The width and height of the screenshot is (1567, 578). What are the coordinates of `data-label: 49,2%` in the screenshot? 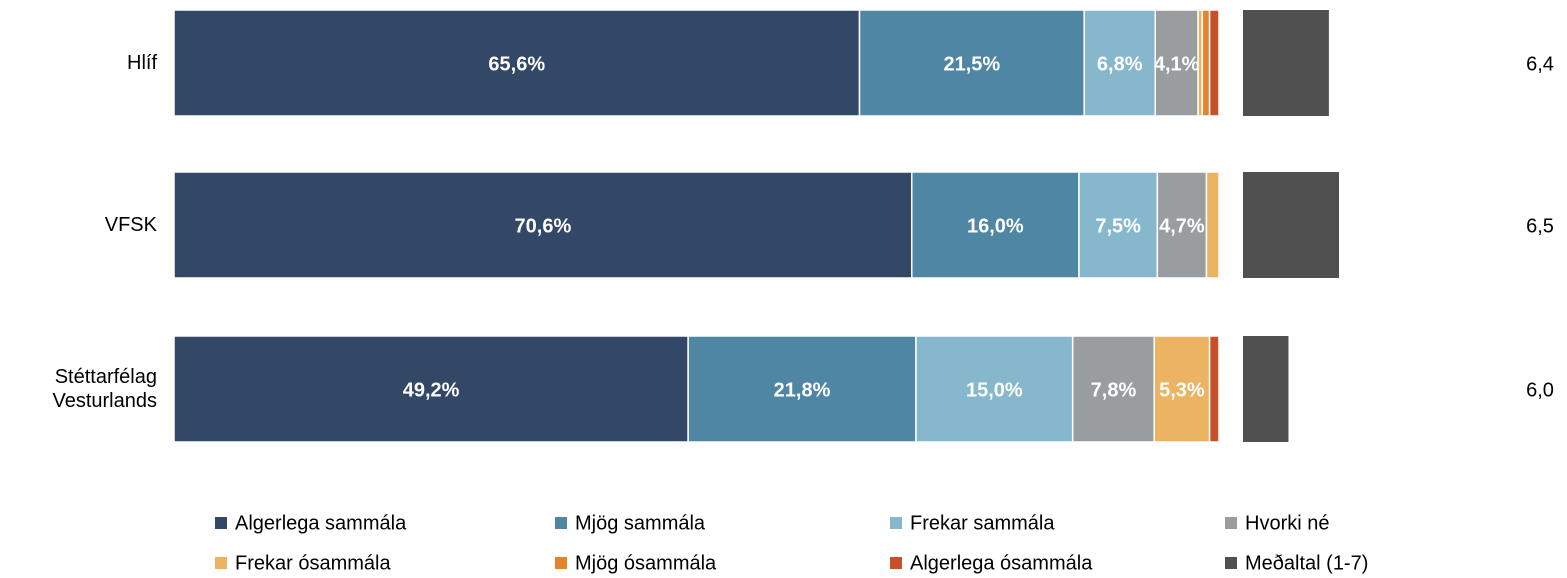 It's located at (431, 390).